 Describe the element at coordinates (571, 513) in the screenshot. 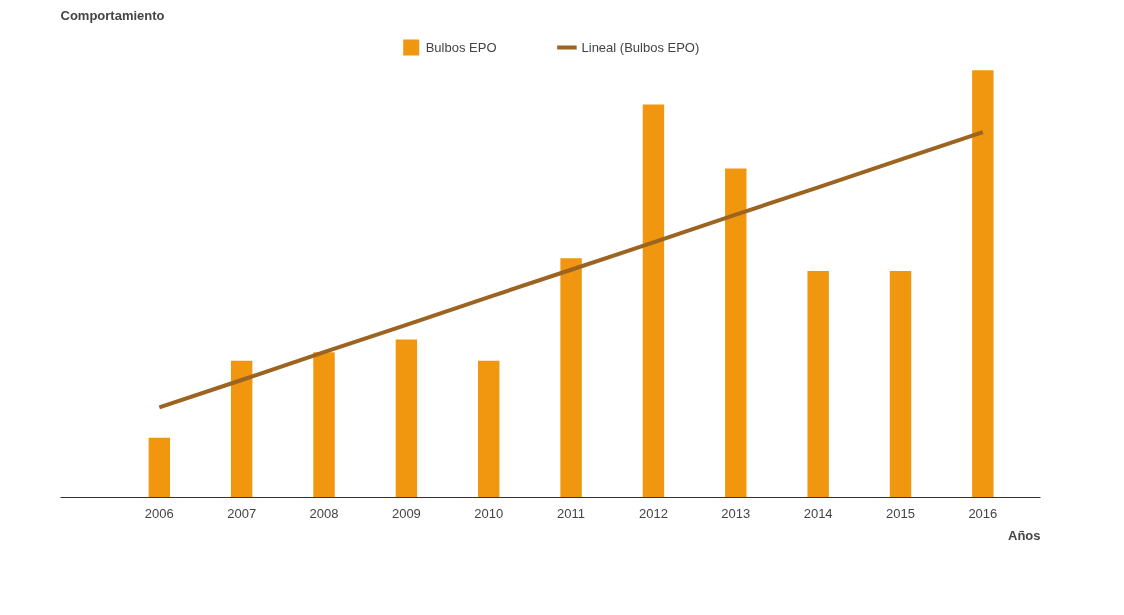

I see `x-tick-label: 2011` at that location.